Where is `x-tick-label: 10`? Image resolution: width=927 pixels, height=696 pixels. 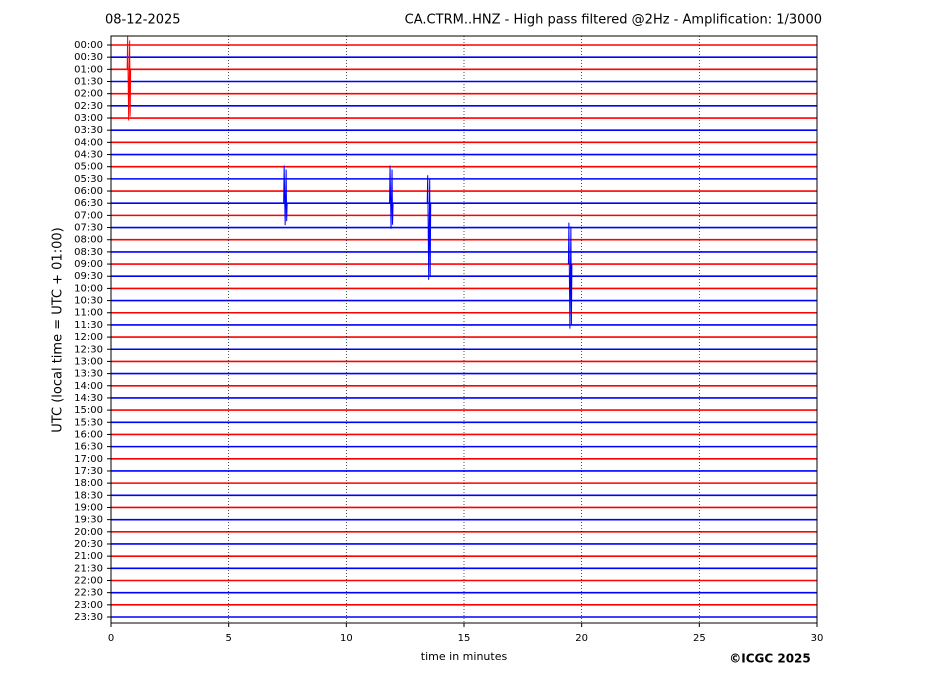 x-tick-label: 10 is located at coordinates (346, 638).